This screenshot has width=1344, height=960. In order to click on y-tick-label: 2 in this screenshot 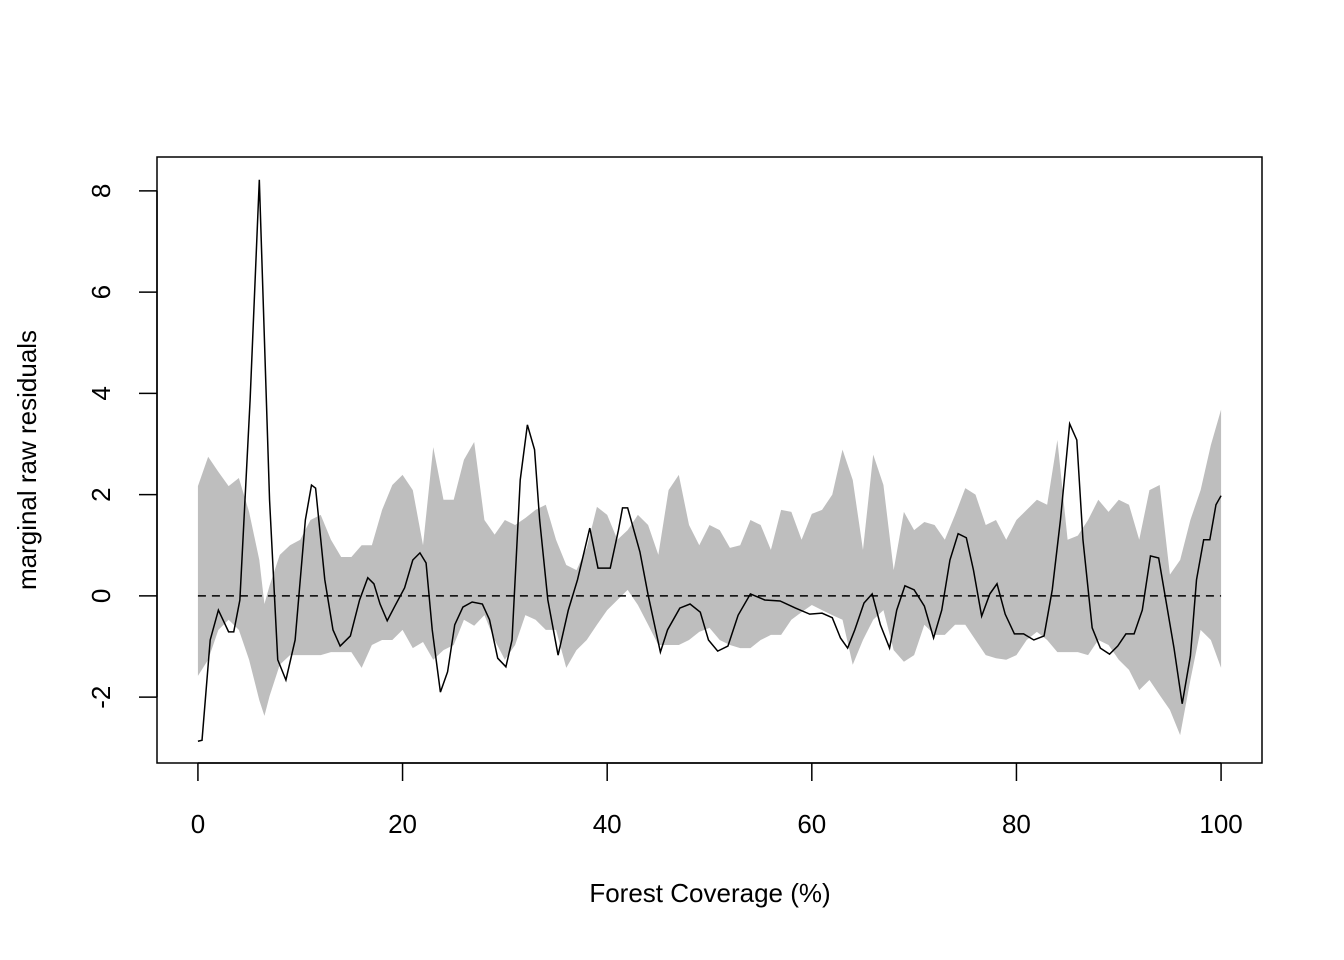, I will do `click(101, 494)`.